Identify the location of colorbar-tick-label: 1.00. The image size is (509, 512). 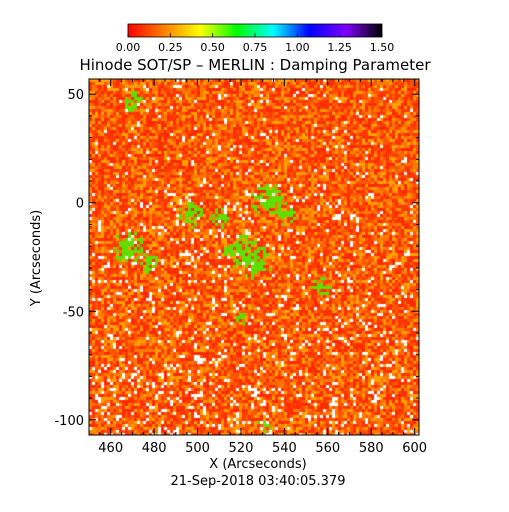
(297, 47).